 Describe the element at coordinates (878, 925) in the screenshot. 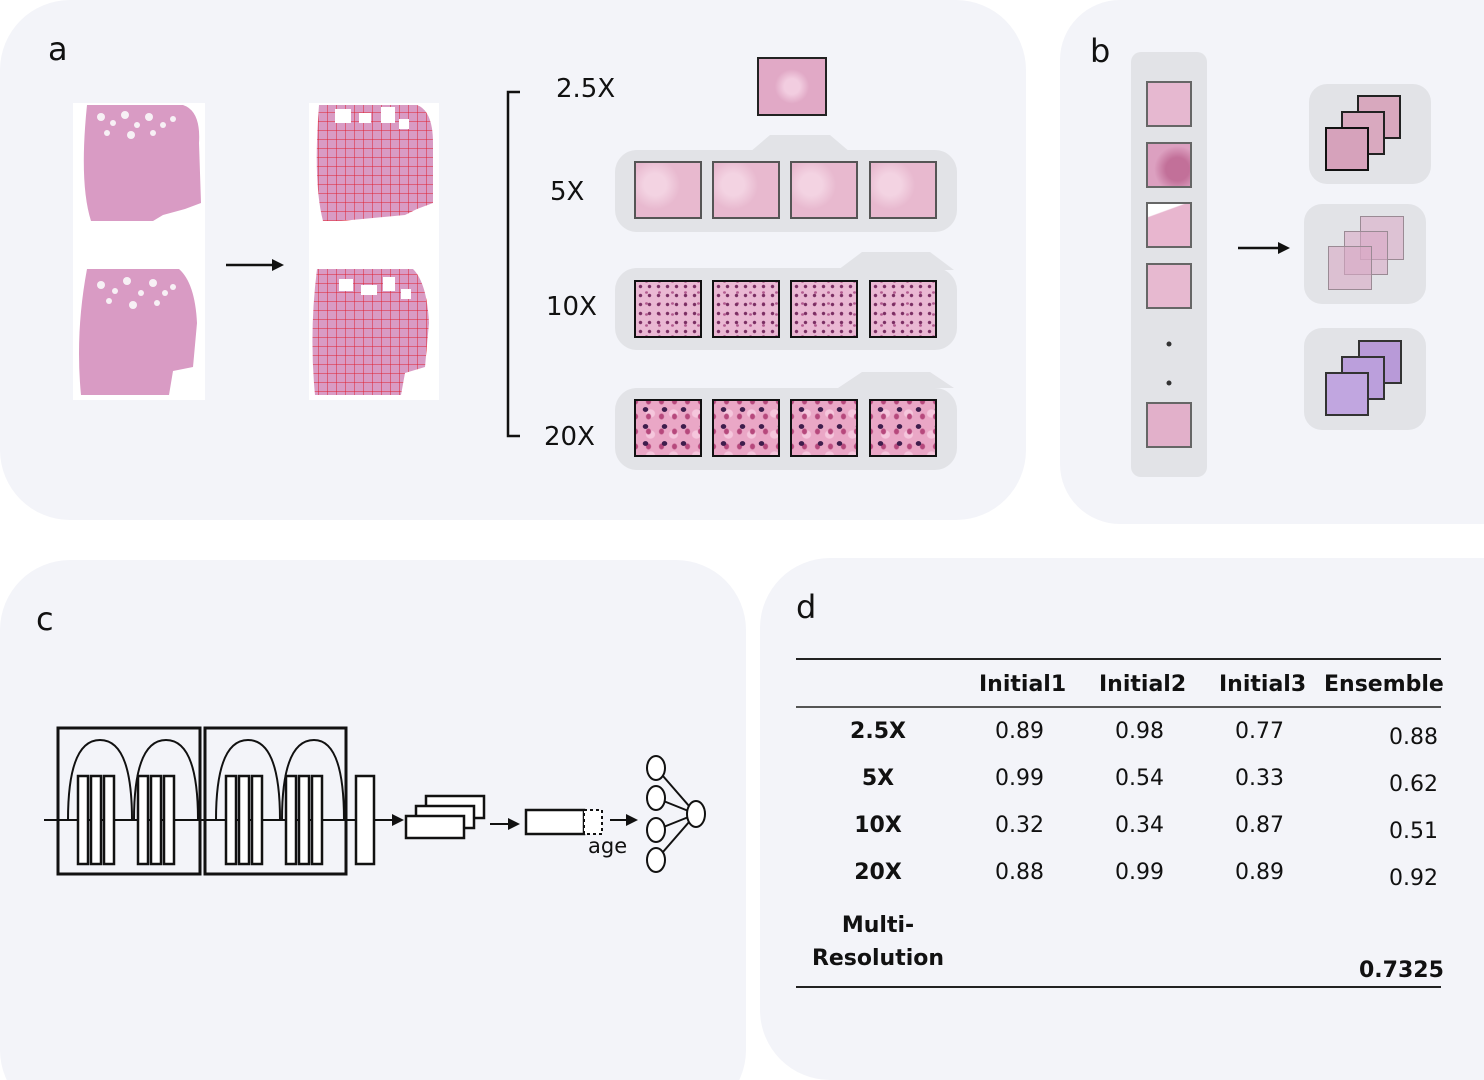

I see `row-label-multi-resolution-line1: Multi-` at that location.